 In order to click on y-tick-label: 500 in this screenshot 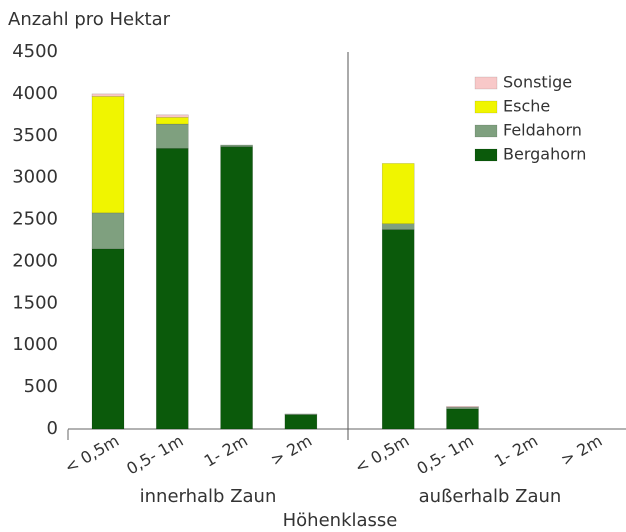, I will do `click(41, 386)`.